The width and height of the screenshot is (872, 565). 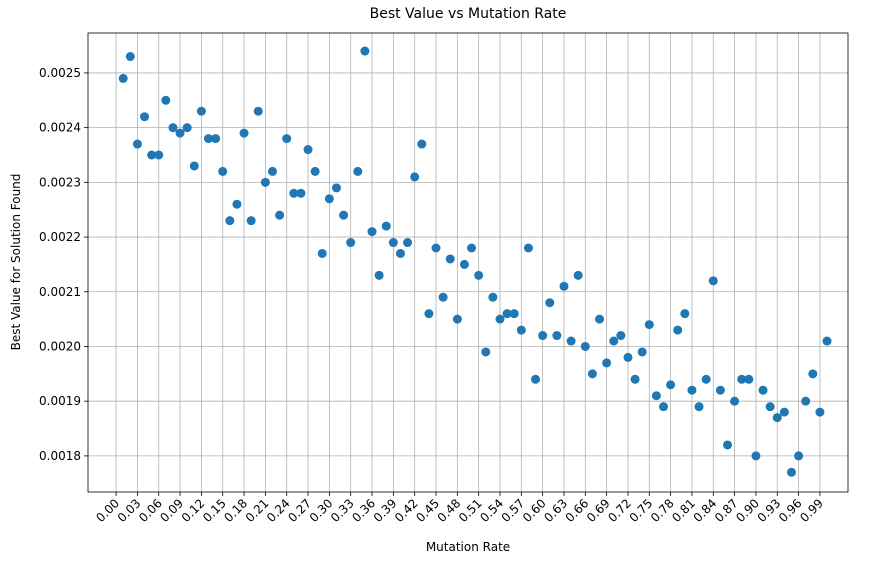 I want to click on x-axis-label: Mutation Rate, so click(x=468, y=547).